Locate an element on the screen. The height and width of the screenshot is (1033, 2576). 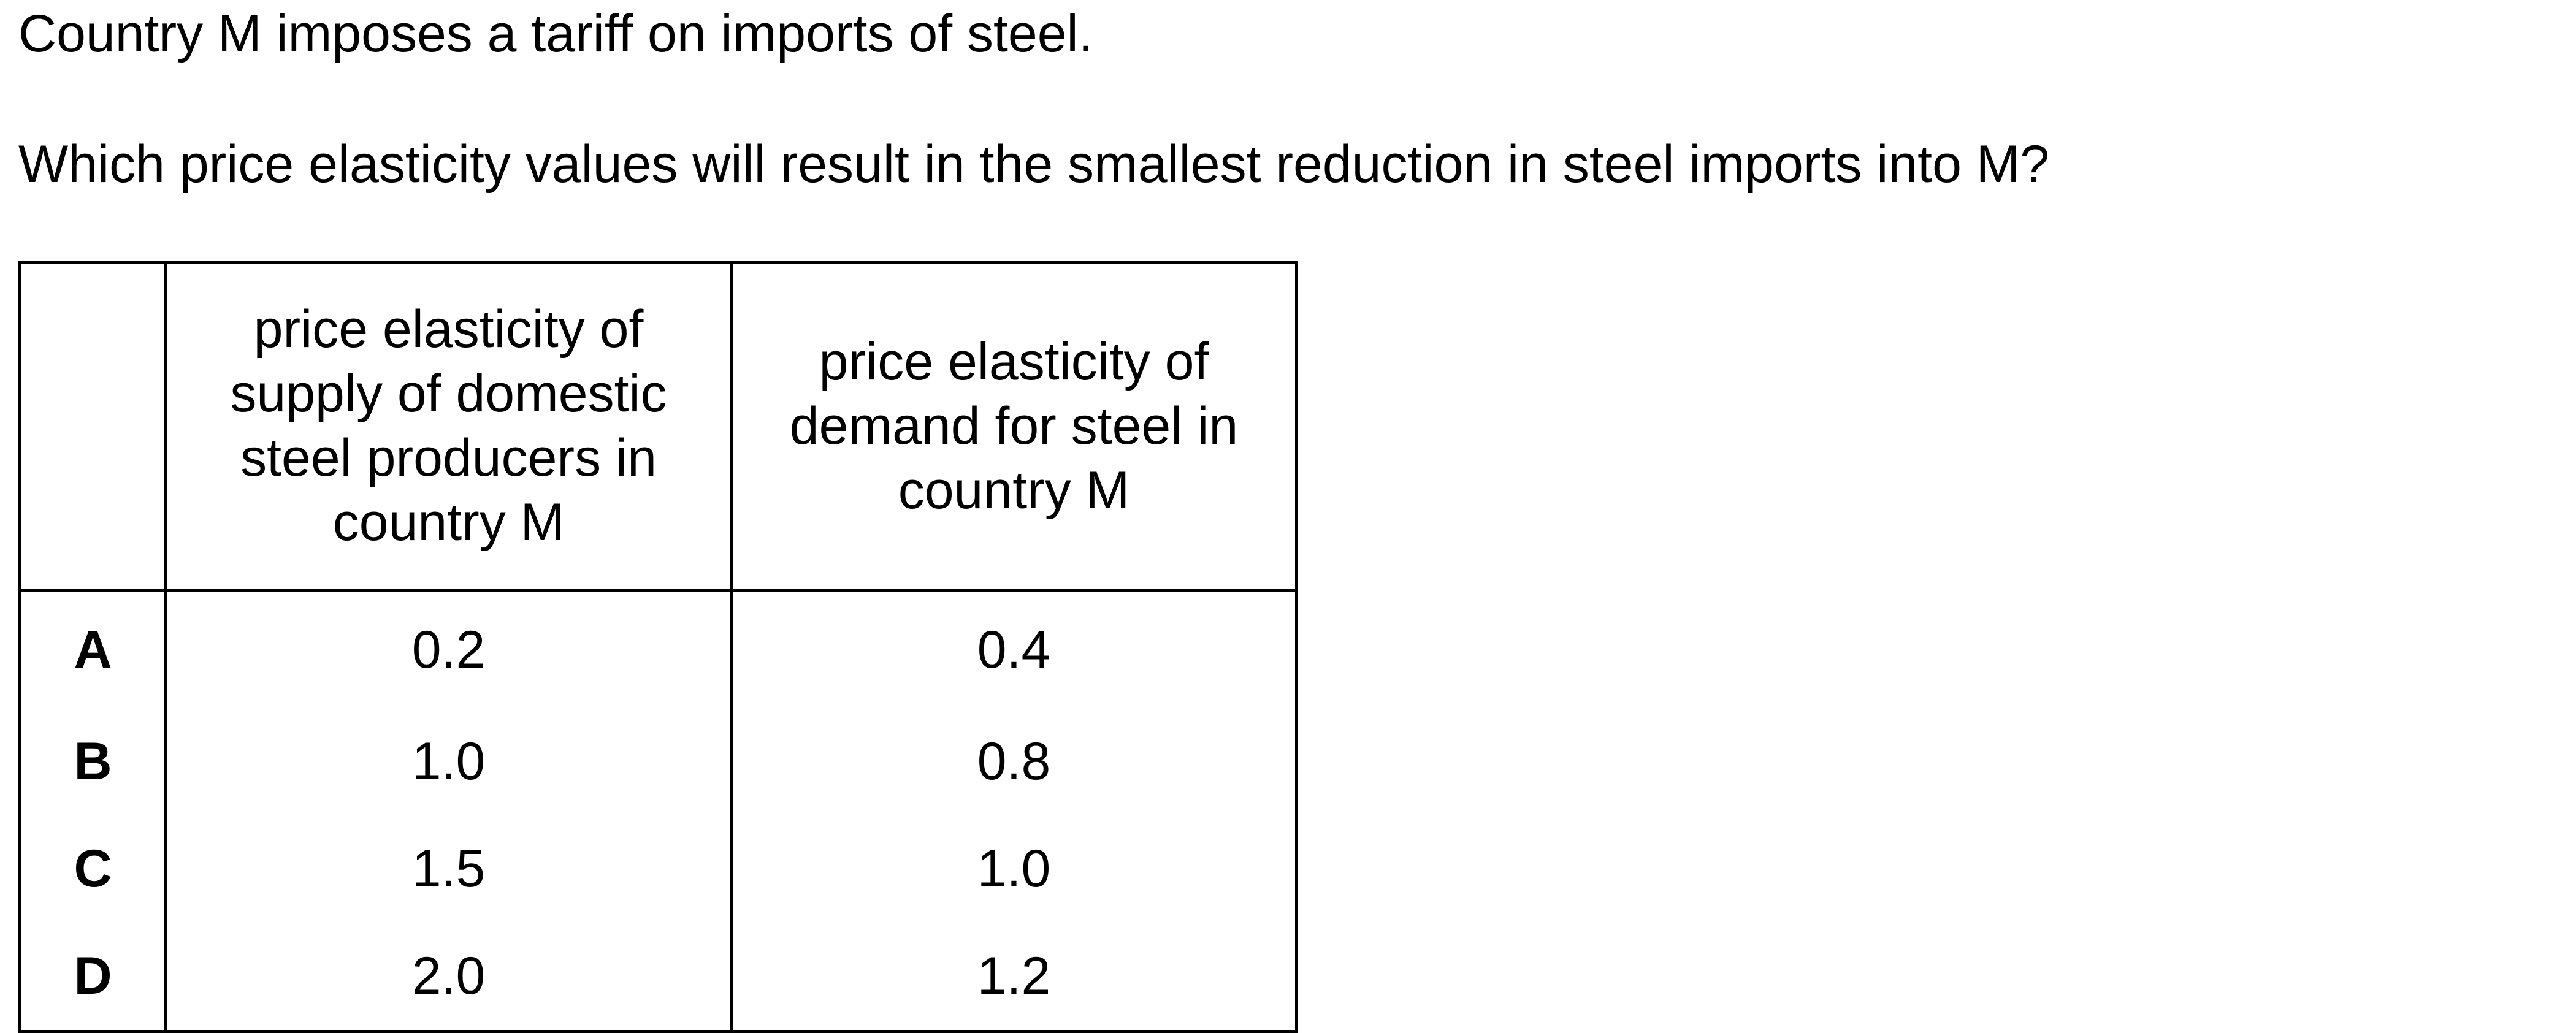
option-letter: C is located at coordinates (92, 869).